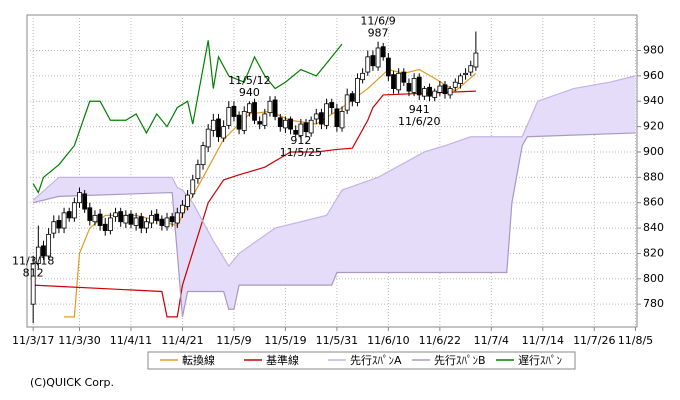 The height and width of the screenshot is (400, 680). What do you see at coordinates (440, 340) in the screenshot?
I see `x-tick-label: 11/6/22` at bounding box center [440, 340].